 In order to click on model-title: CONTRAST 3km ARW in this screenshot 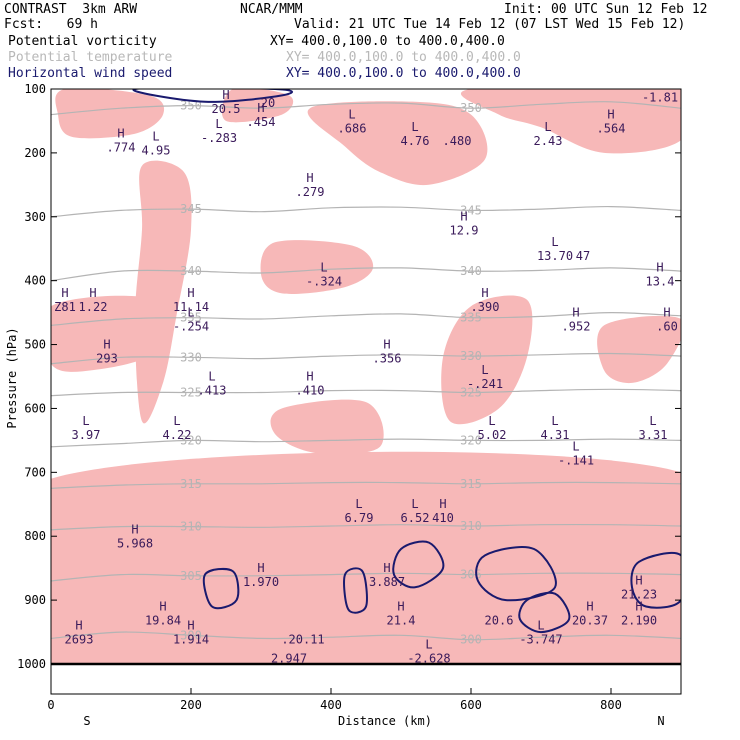, I will do `click(71, 9)`.